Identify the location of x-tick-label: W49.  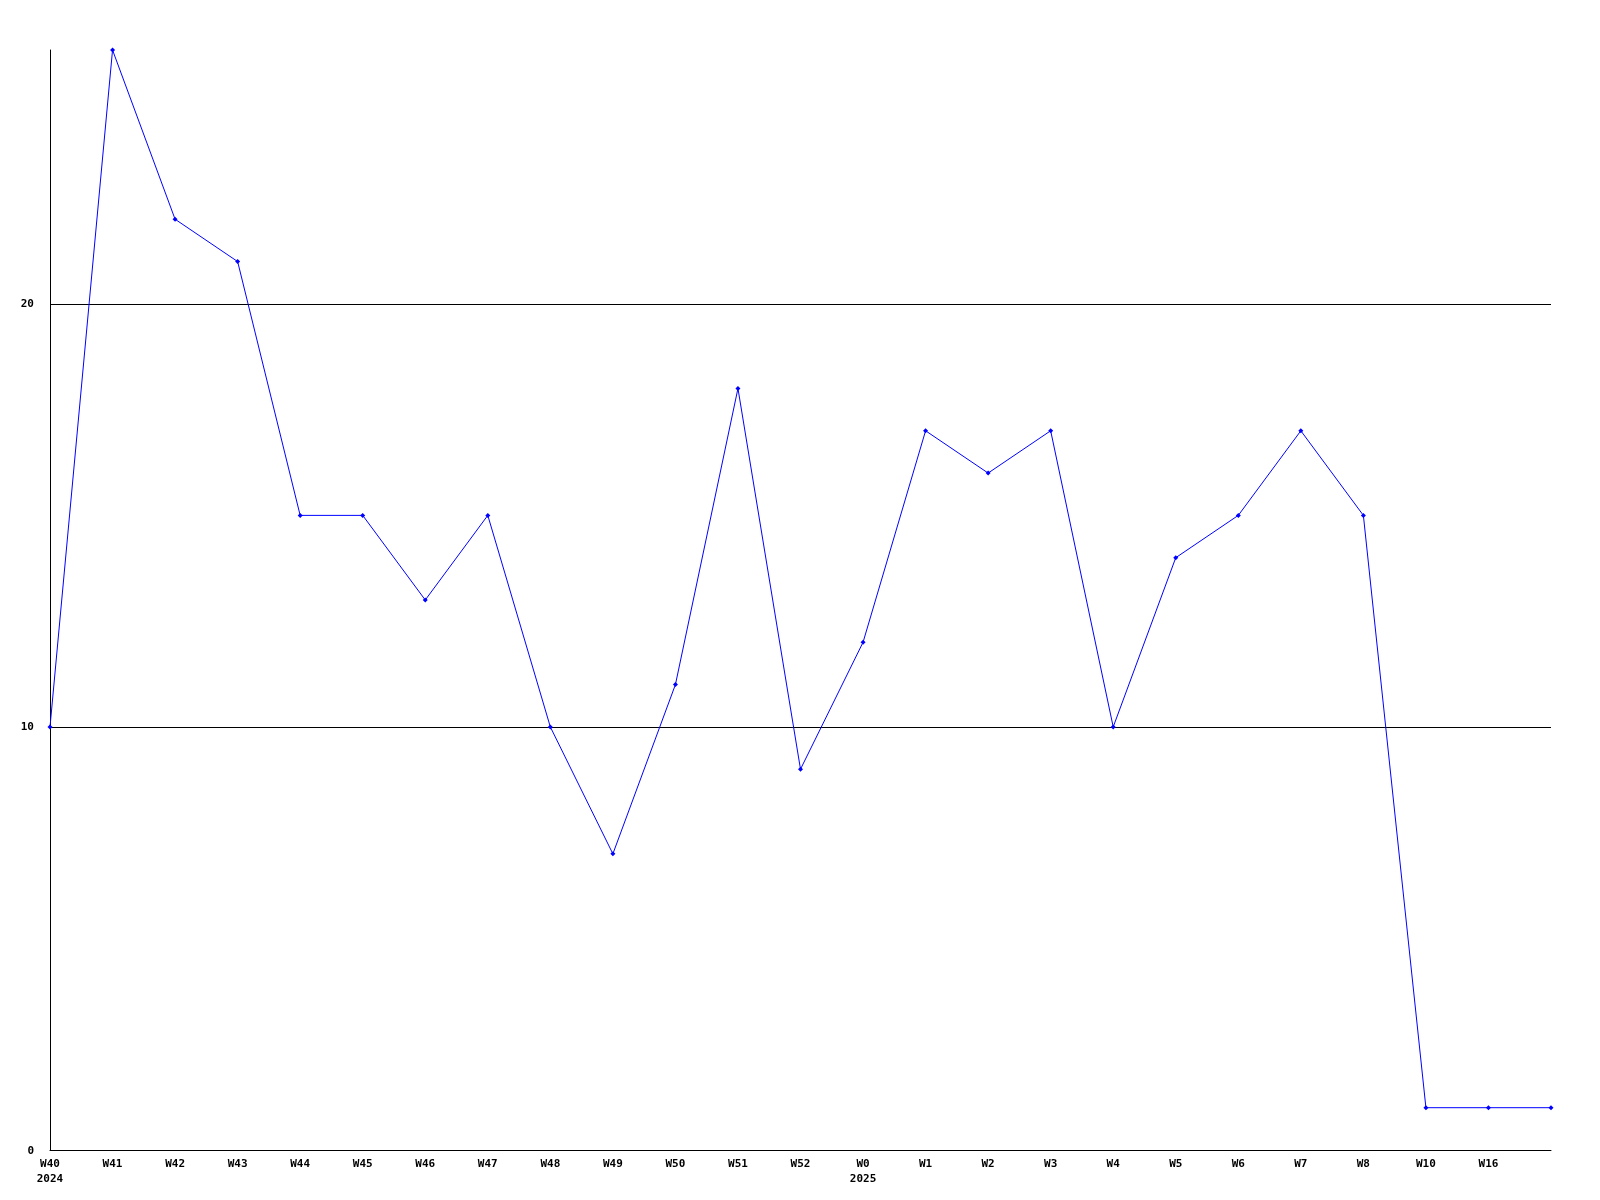
(612, 1163).